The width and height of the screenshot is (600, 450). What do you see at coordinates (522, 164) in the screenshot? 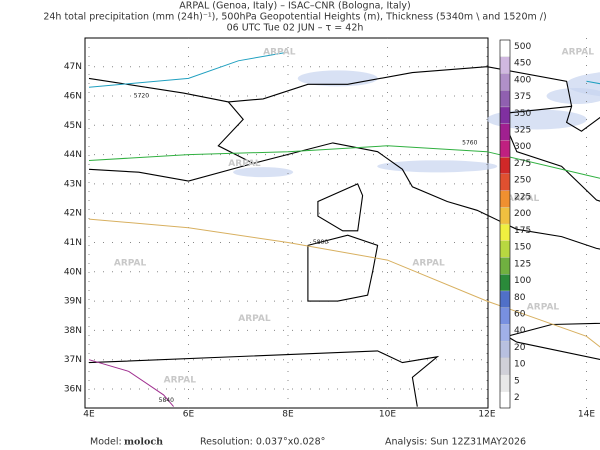
I see `colorbar-label: 275` at bounding box center [522, 164].